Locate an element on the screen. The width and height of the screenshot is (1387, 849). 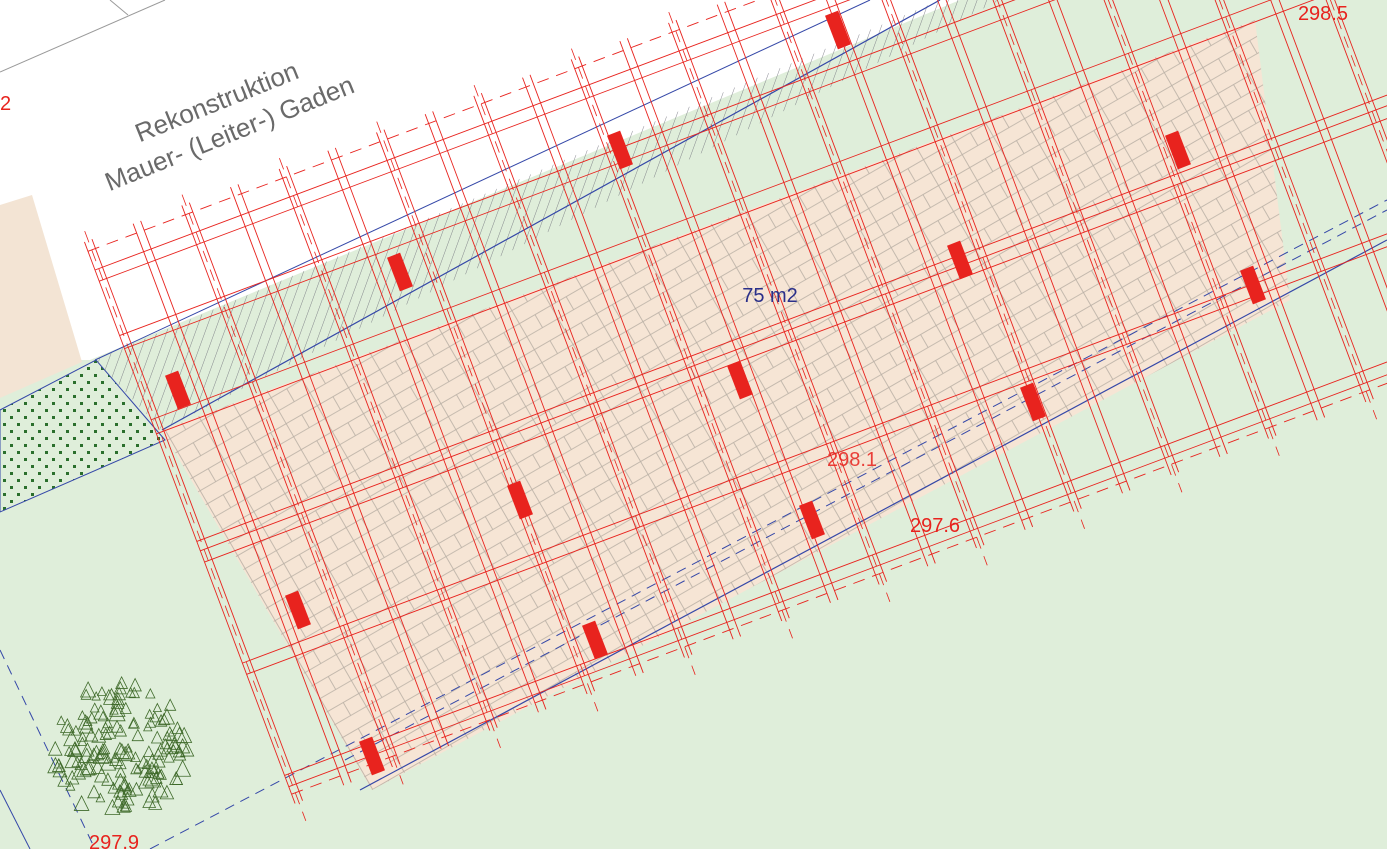
elevation-lower-edge: 297.6 is located at coordinates (935, 526).